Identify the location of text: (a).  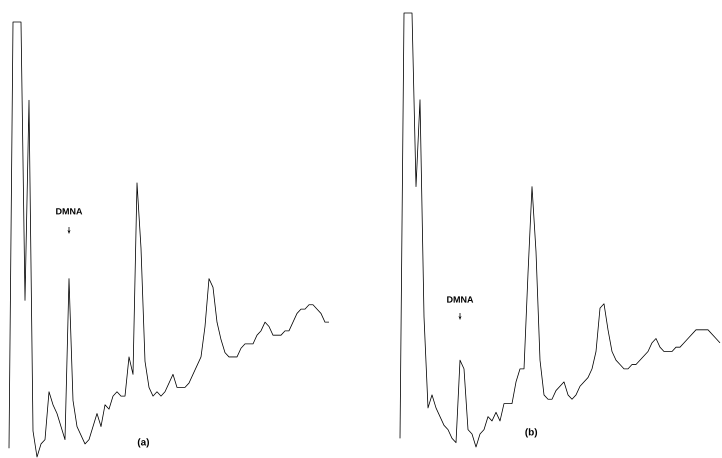
(143, 443).